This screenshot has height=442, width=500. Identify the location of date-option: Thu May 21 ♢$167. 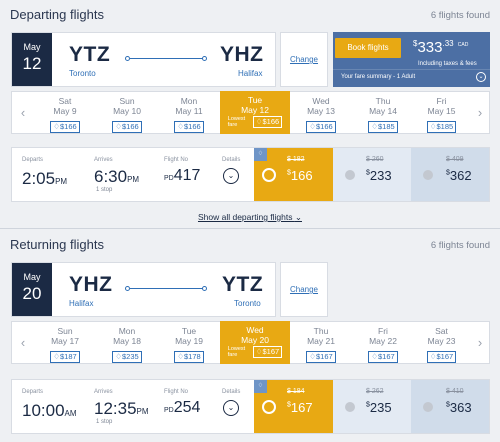
(321, 342).